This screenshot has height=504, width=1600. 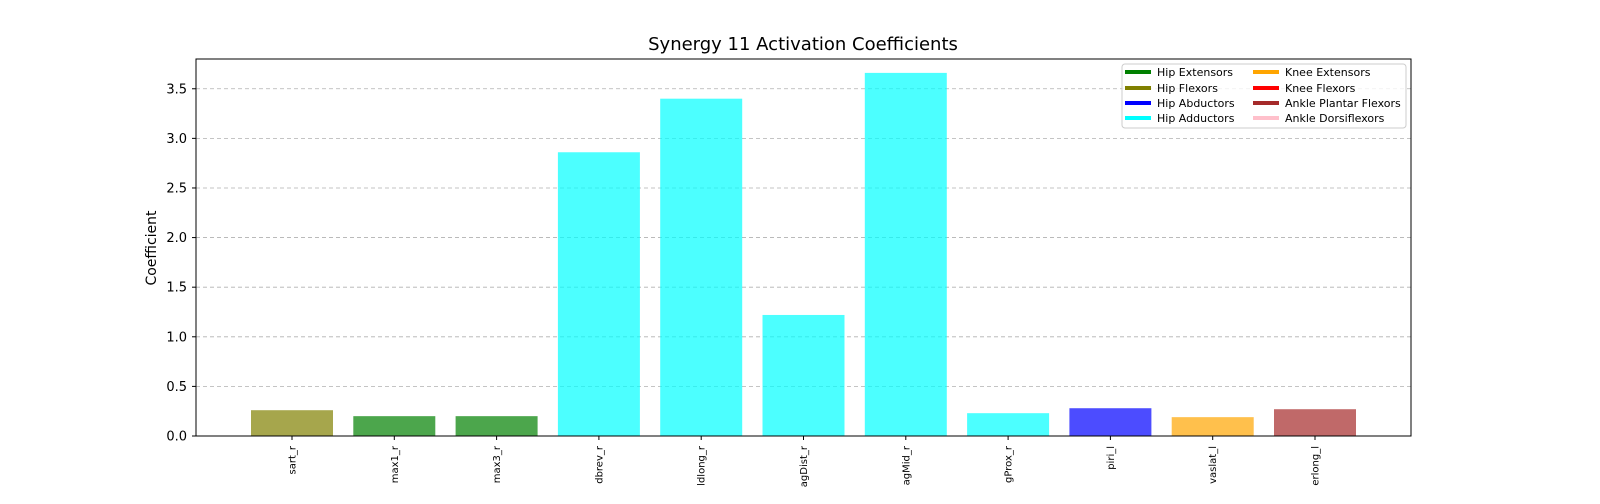 I want to click on legend-label: Ankle Dorsiflexors, so click(x=1335, y=118).